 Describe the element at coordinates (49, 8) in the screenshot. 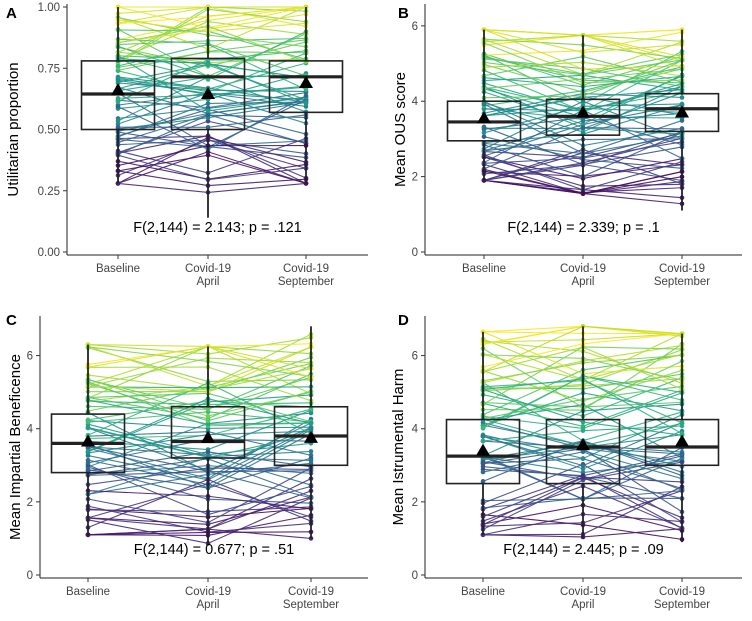

I see `y-tick-label: 1.00` at that location.